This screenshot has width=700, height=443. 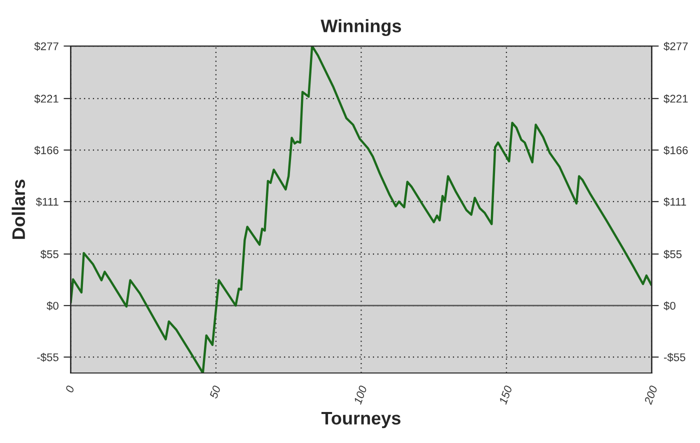 What do you see at coordinates (505, 394) in the screenshot?
I see `x-tick-label: 150` at bounding box center [505, 394].